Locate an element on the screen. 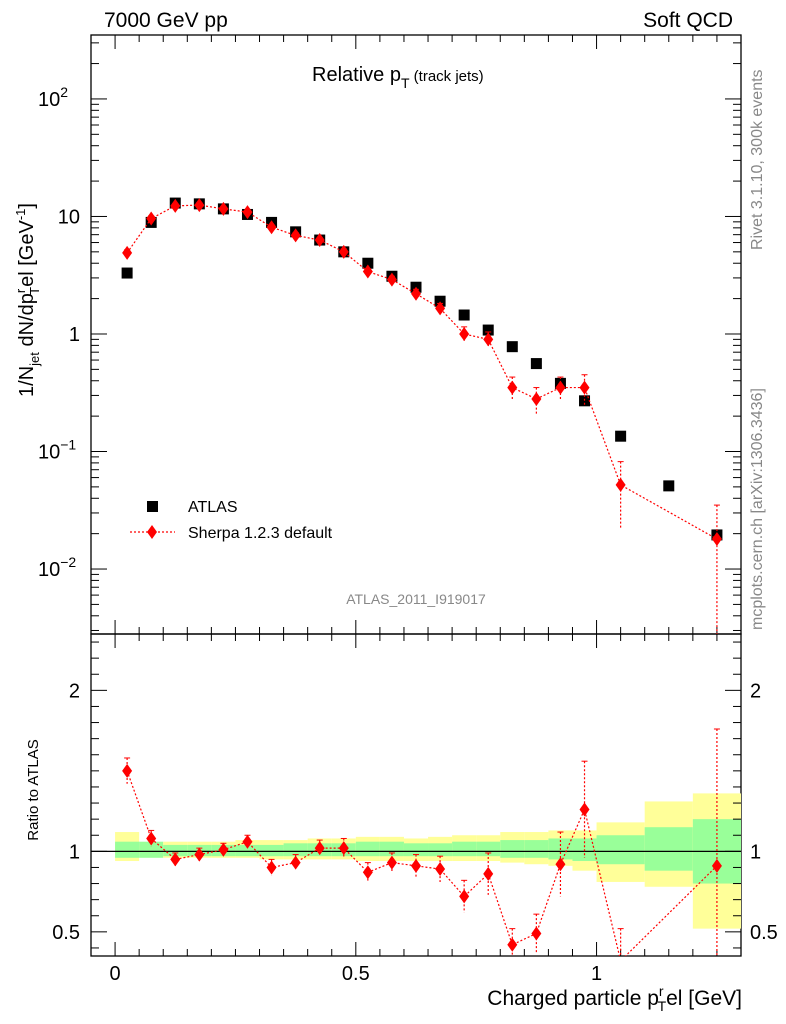 Image resolution: width=786 pixels, height=1024 pixels. ratio-uncertainty-bands is located at coordinates (428, 861).